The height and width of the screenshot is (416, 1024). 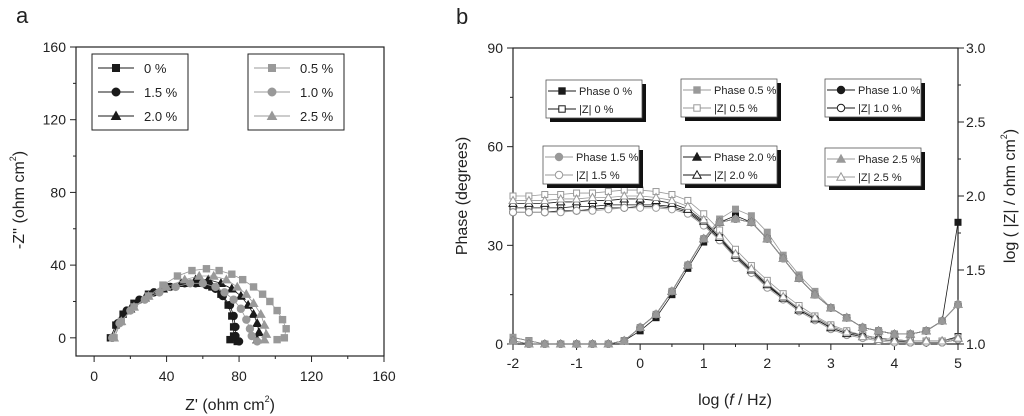 I want to click on x-tick-label-b: -2, so click(x=513, y=363).